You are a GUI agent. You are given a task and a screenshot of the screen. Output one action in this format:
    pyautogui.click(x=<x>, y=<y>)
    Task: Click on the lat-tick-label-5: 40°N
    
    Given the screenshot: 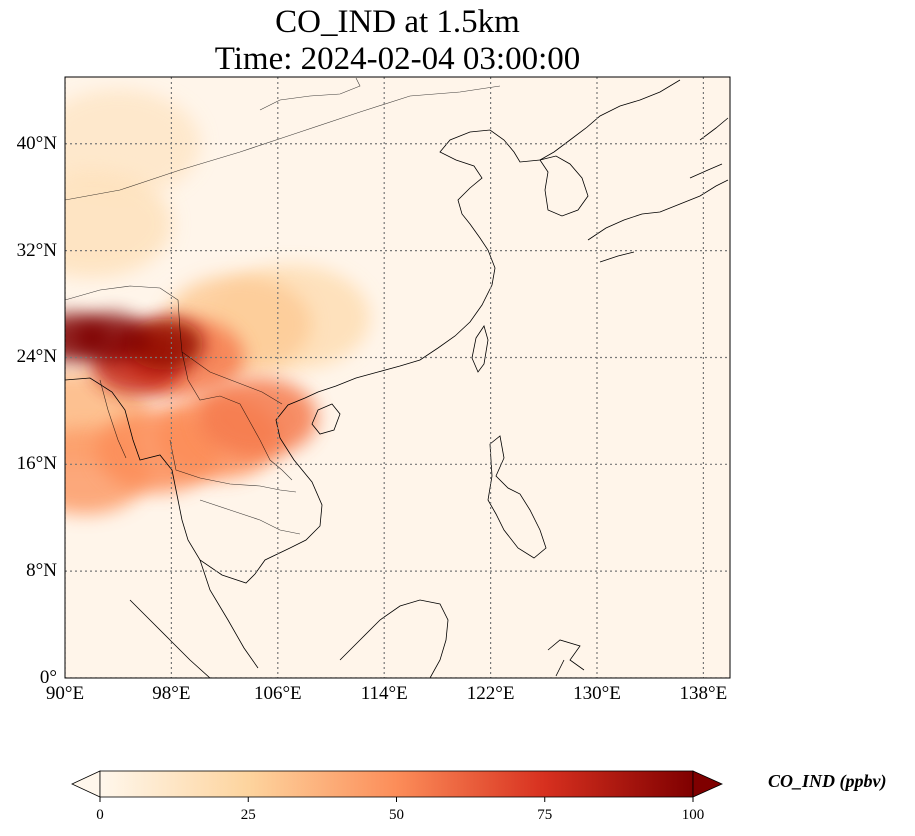 What is the action you would take?
    pyautogui.click(x=36, y=143)
    